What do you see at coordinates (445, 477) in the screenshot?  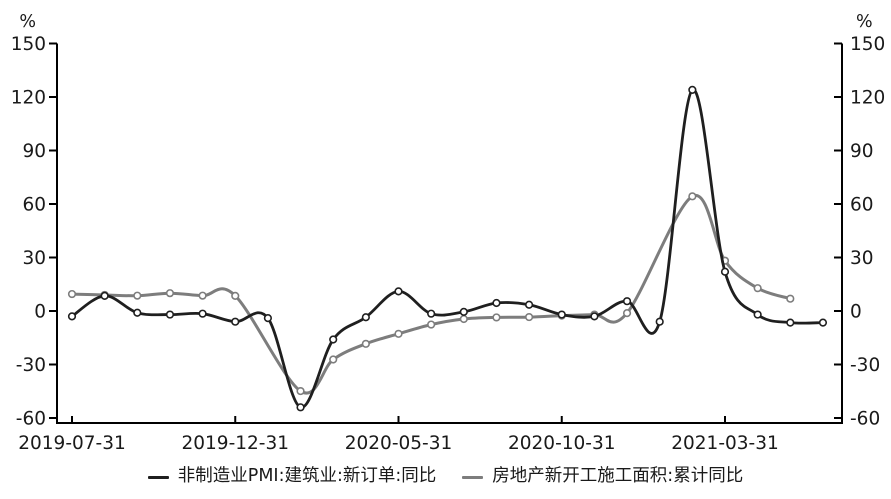 I see `chart-legend: 非制造业PMI:建筑业:新订单:同比 房地产新开工施工面积:累计同比` at bounding box center [445, 477].